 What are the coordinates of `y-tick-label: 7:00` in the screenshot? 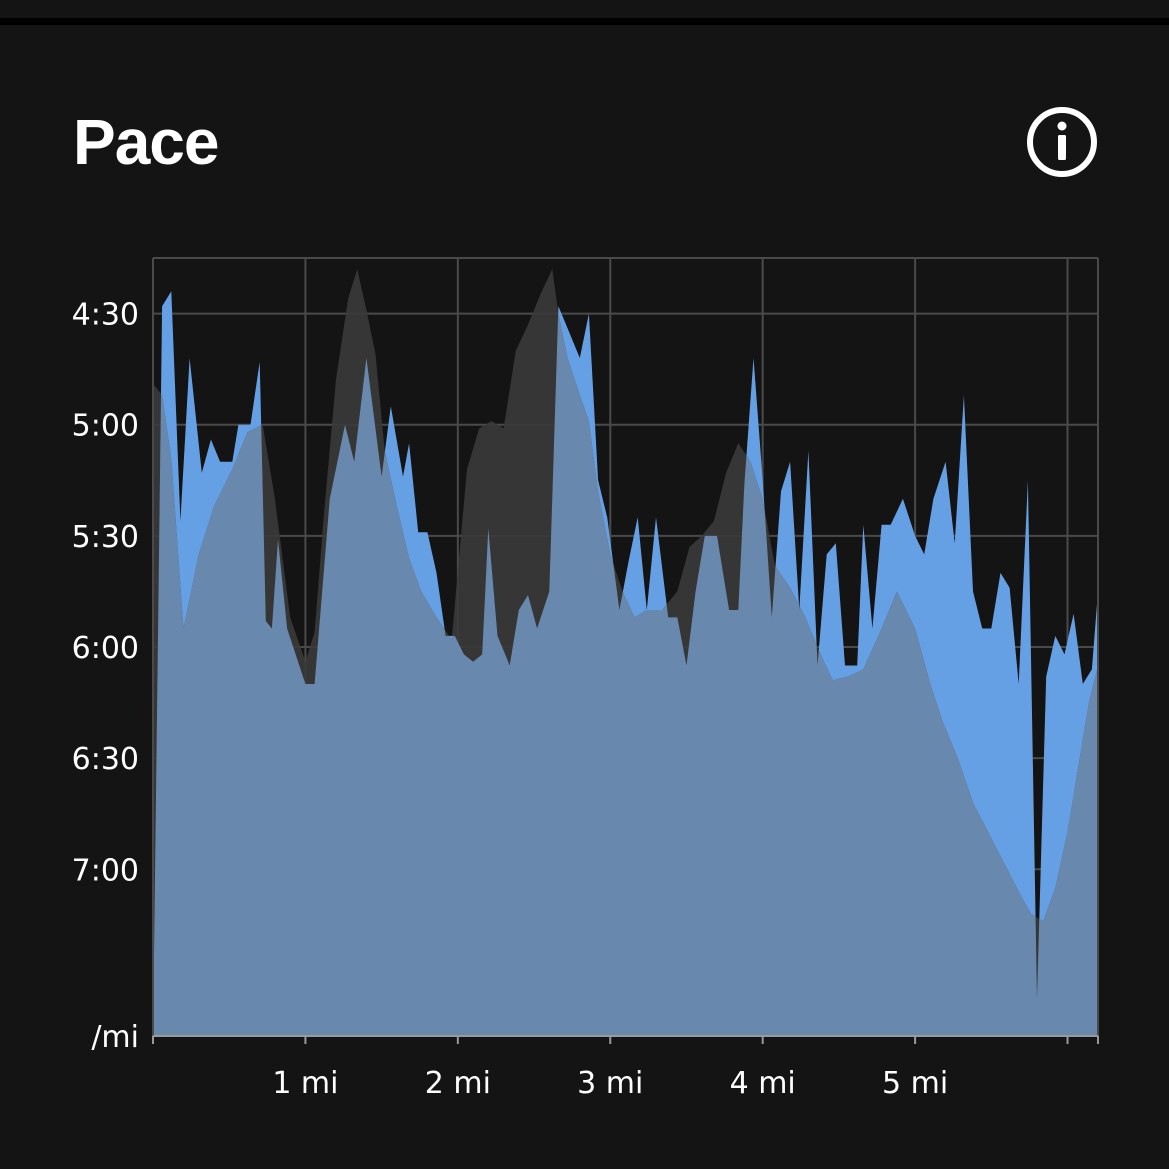 It's located at (105, 870).